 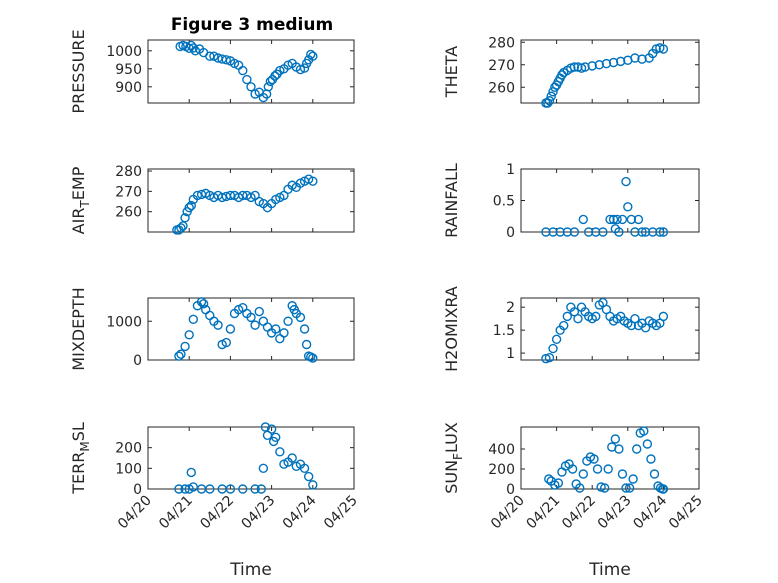 What do you see at coordinates (451, 329) in the screenshot?
I see `y-axis-label: H2OMIXRA` at bounding box center [451, 329].